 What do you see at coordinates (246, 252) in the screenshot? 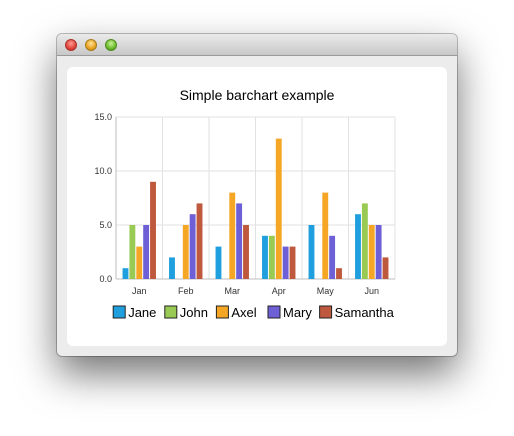
I see `bar-samantha-mar` at bounding box center [246, 252].